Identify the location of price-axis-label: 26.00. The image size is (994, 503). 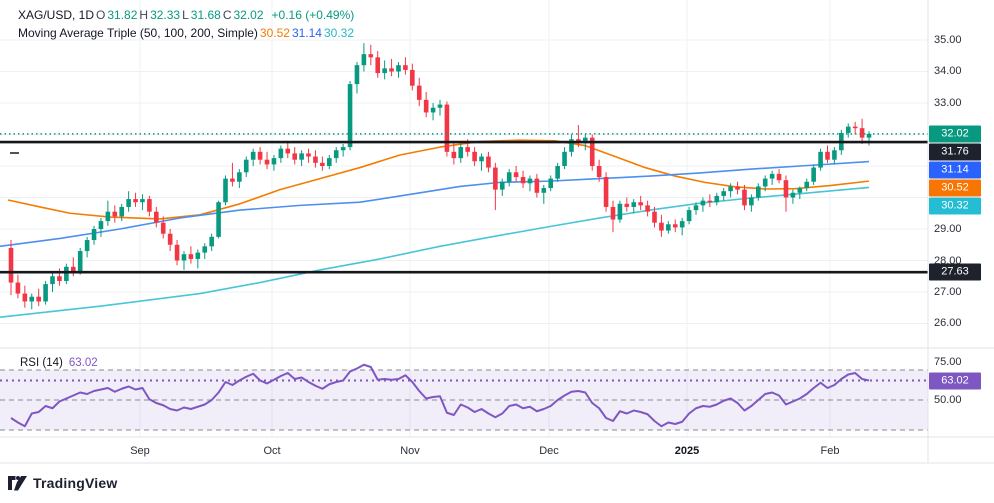
(948, 323).